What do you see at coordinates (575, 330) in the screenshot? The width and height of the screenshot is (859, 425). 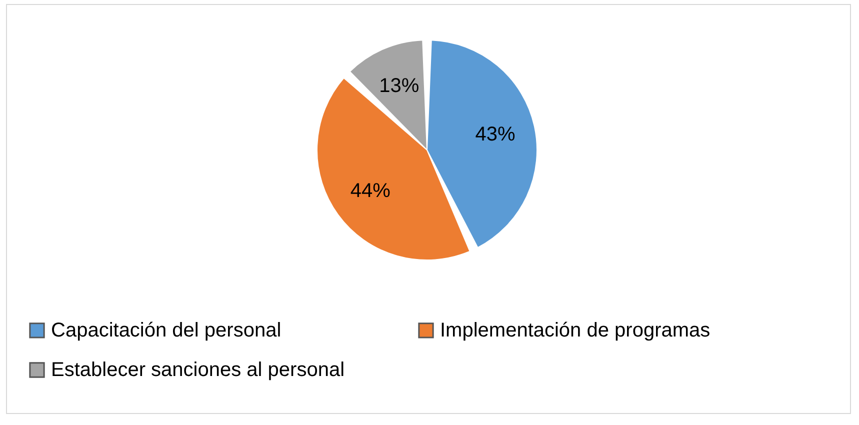 I see `legend-label: Implementación de programas` at bounding box center [575, 330].